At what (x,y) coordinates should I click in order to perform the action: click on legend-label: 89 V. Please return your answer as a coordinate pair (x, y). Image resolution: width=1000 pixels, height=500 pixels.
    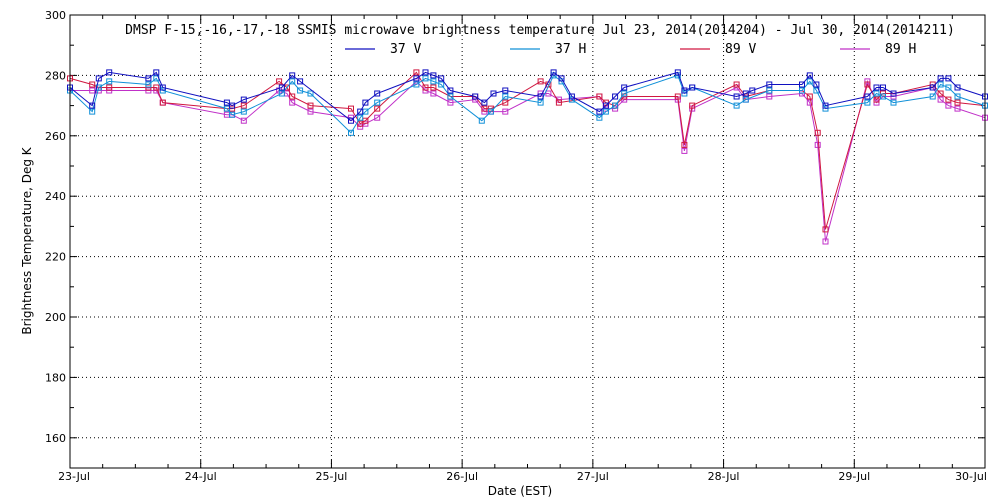
    Looking at the image, I should click on (740, 49).